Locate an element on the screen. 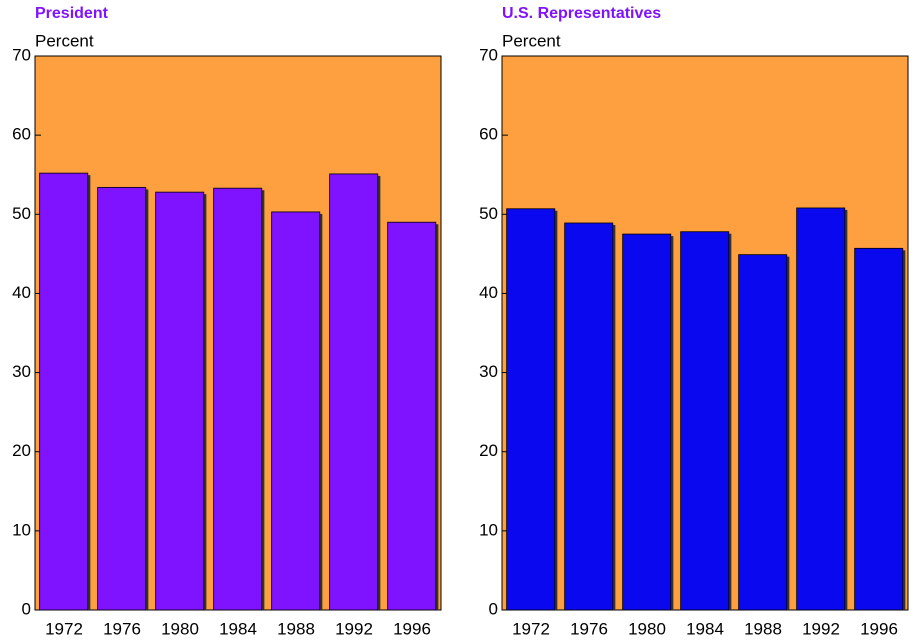 Image resolution: width=914 pixels, height=641 pixels. chart-title: U.S. Representatives is located at coordinates (581, 13).